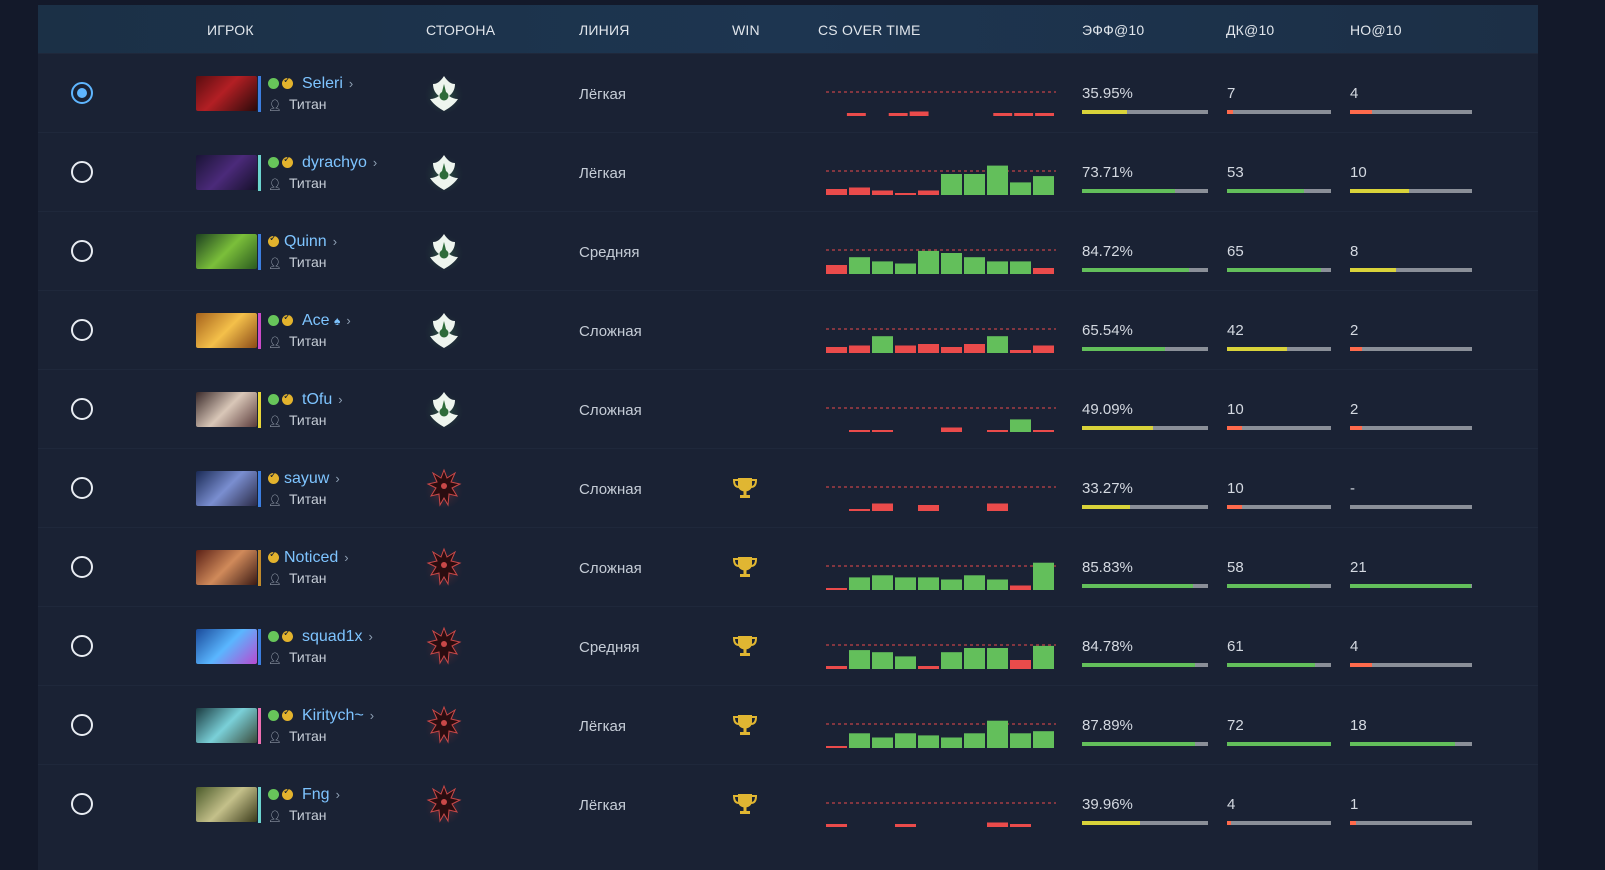 The image size is (1605, 870). What do you see at coordinates (311, 557) in the screenshot?
I see `player-name: Noticed` at bounding box center [311, 557].